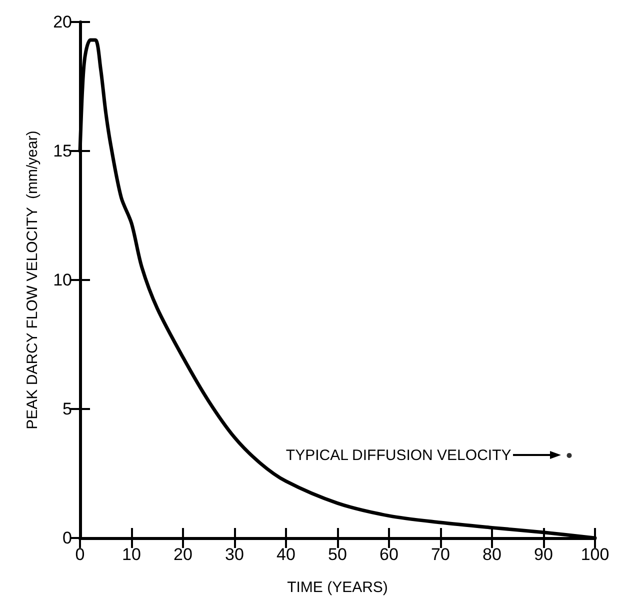 Image resolution: width=624 pixels, height=613 pixels. I want to click on y-tick-label: 5, so click(67, 409).